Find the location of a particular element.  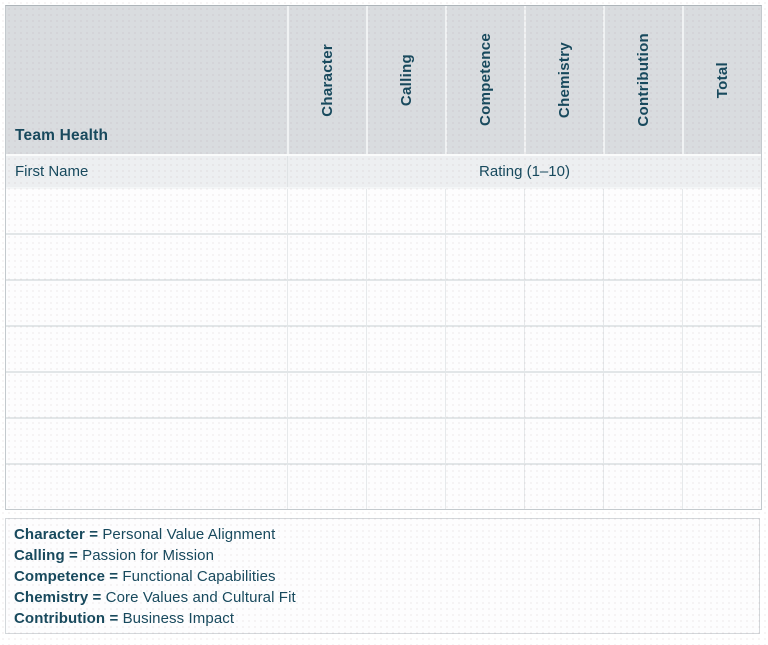

table-title: Team Health is located at coordinates (62, 135).